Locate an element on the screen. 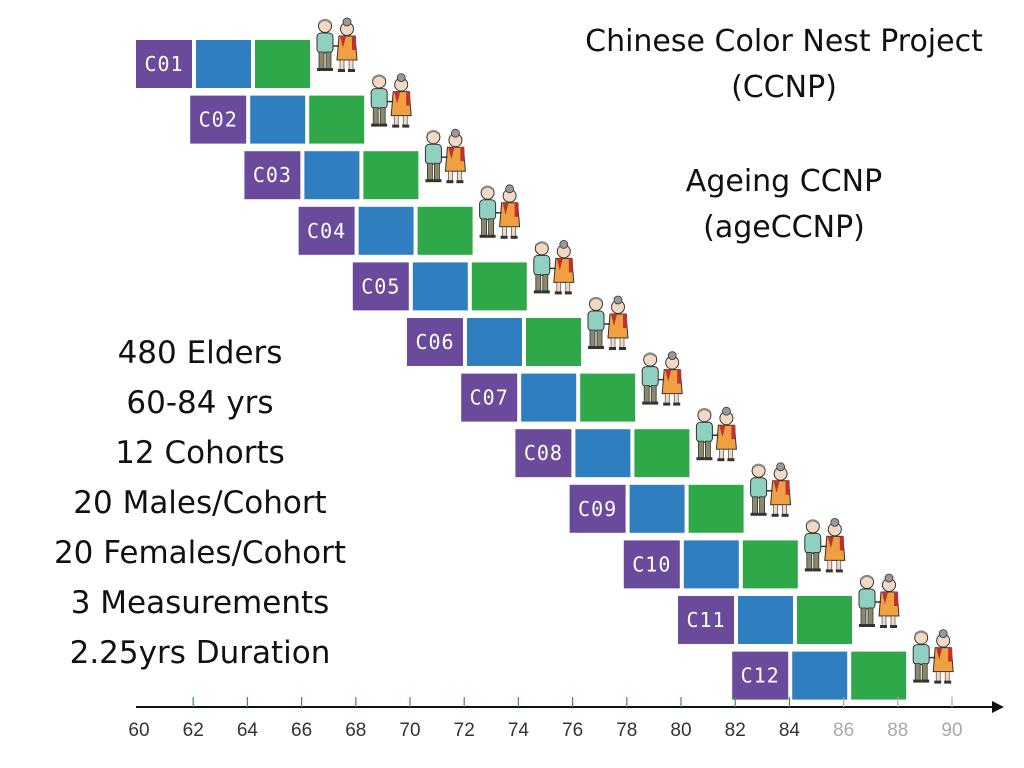 This screenshot has width=1024, height=768. axis-tick-label: 86 is located at coordinates (843, 730).